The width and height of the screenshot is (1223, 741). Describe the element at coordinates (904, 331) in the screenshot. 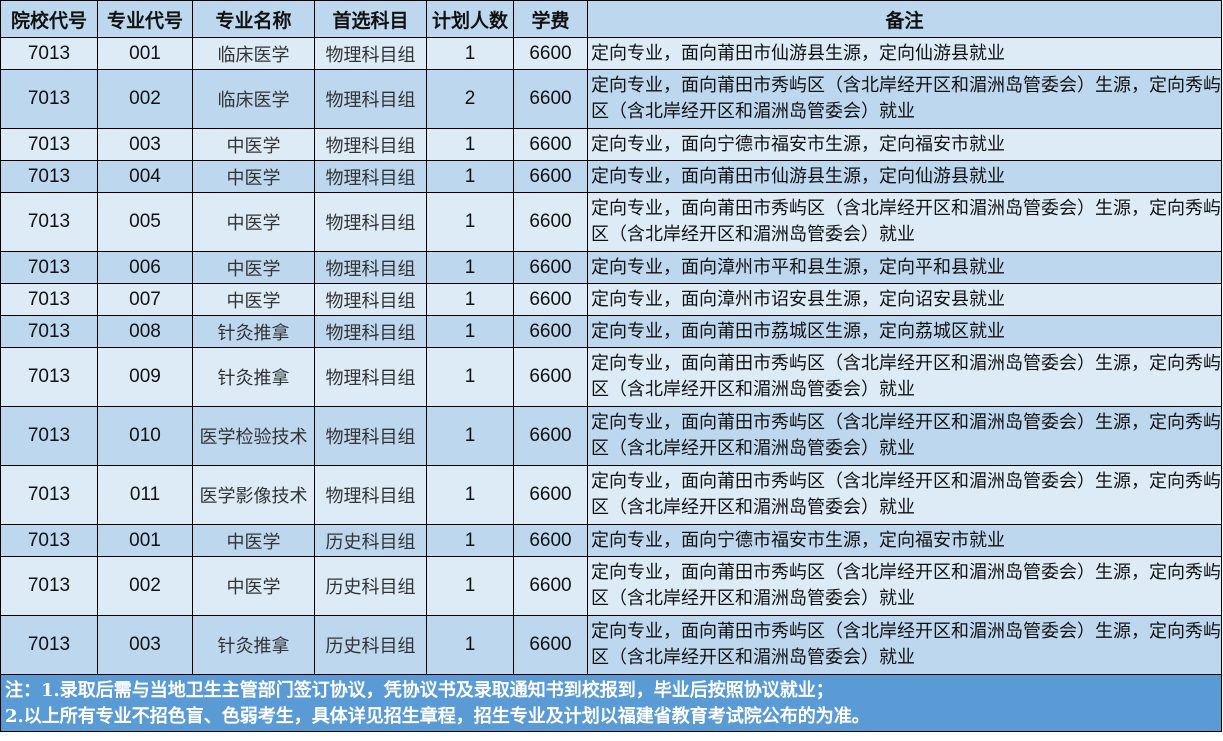

I see `cell-remarks: 定向专业，面向莆田市荔城区生源，定向荔城区就业` at that location.